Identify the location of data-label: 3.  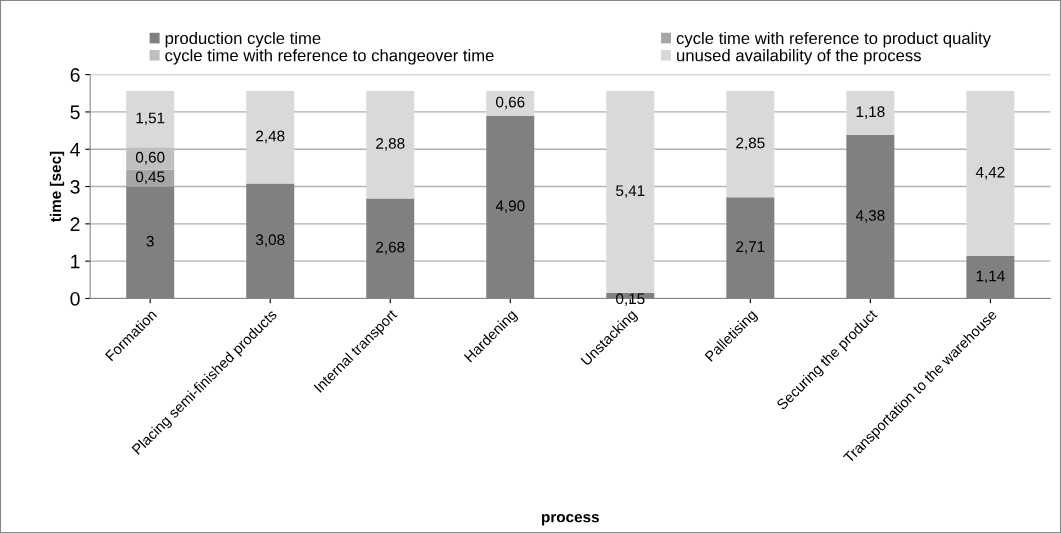
(150, 241).